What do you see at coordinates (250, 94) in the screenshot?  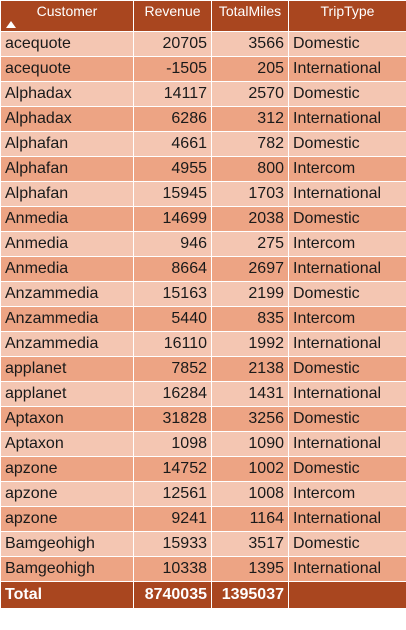 I see `cell-total-miles: 2570` at bounding box center [250, 94].